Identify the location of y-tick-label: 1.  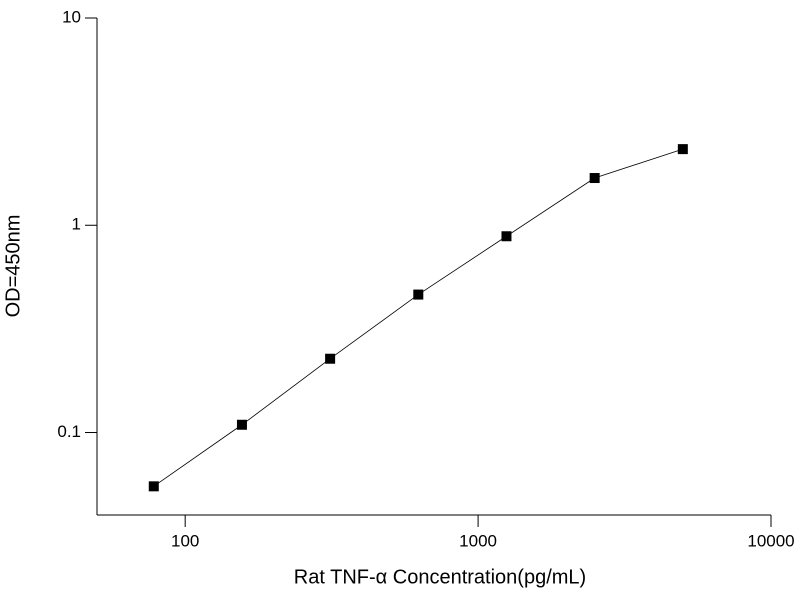
(76, 224).